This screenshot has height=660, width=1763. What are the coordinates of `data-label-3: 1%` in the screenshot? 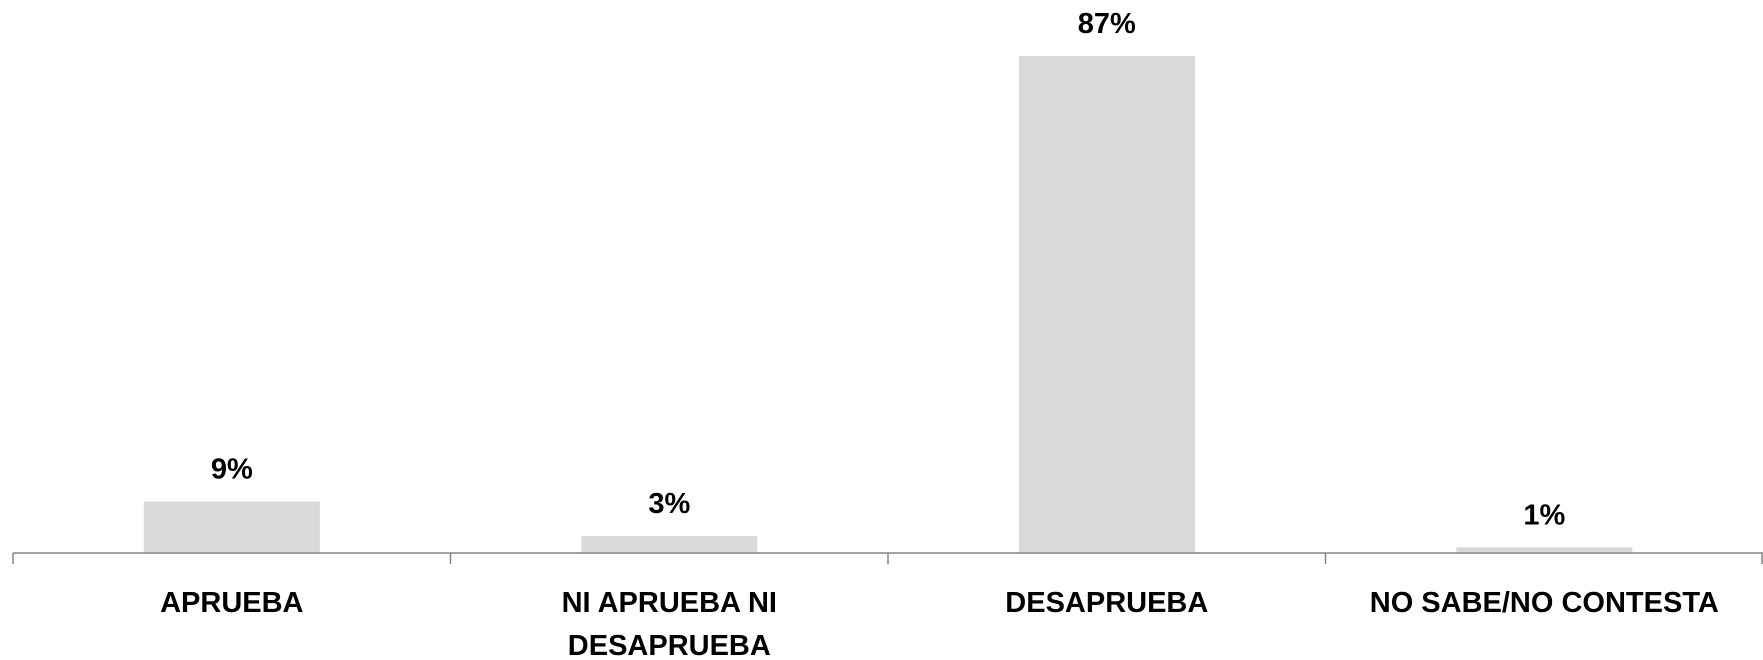 It's located at (1544, 515).